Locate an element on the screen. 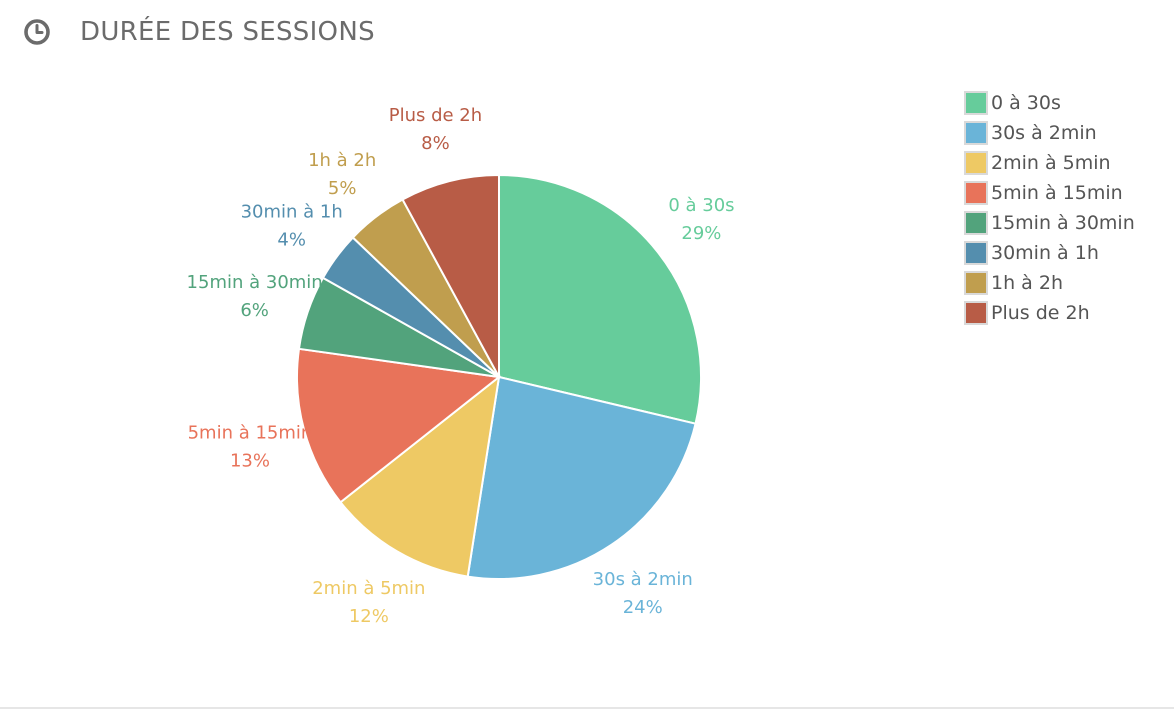  legend-label: 1h à 2h is located at coordinates (1027, 283).